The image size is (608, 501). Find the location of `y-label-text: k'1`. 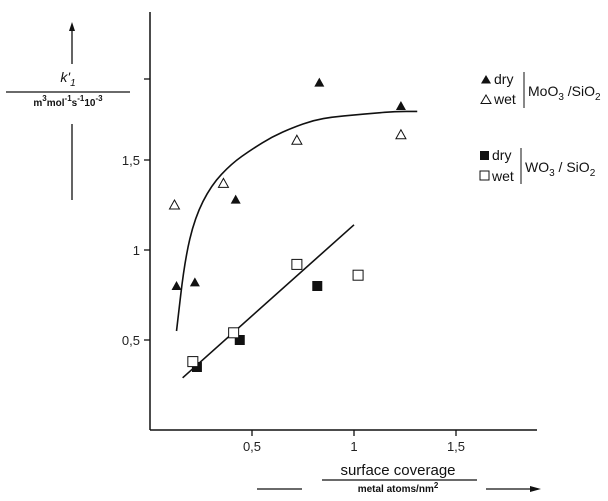

y-label-text: k'1 is located at coordinates (67, 79).